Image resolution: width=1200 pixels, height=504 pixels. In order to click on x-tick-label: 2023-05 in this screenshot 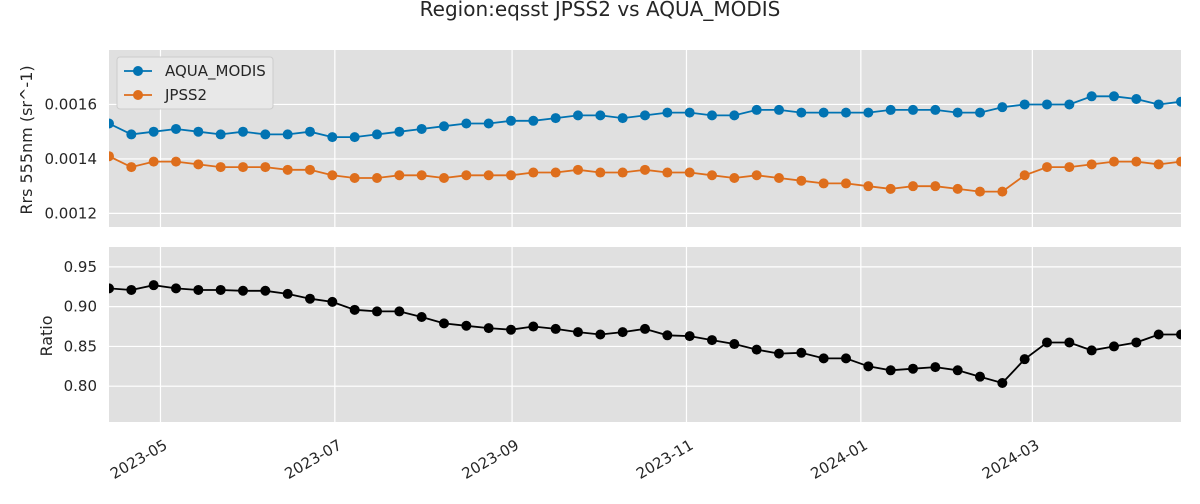, I will do `click(138, 459)`.